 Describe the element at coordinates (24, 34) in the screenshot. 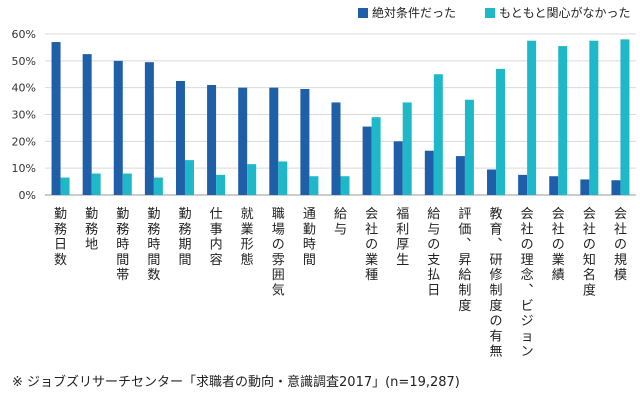

I see `y-tick-label: 60%` at that location.